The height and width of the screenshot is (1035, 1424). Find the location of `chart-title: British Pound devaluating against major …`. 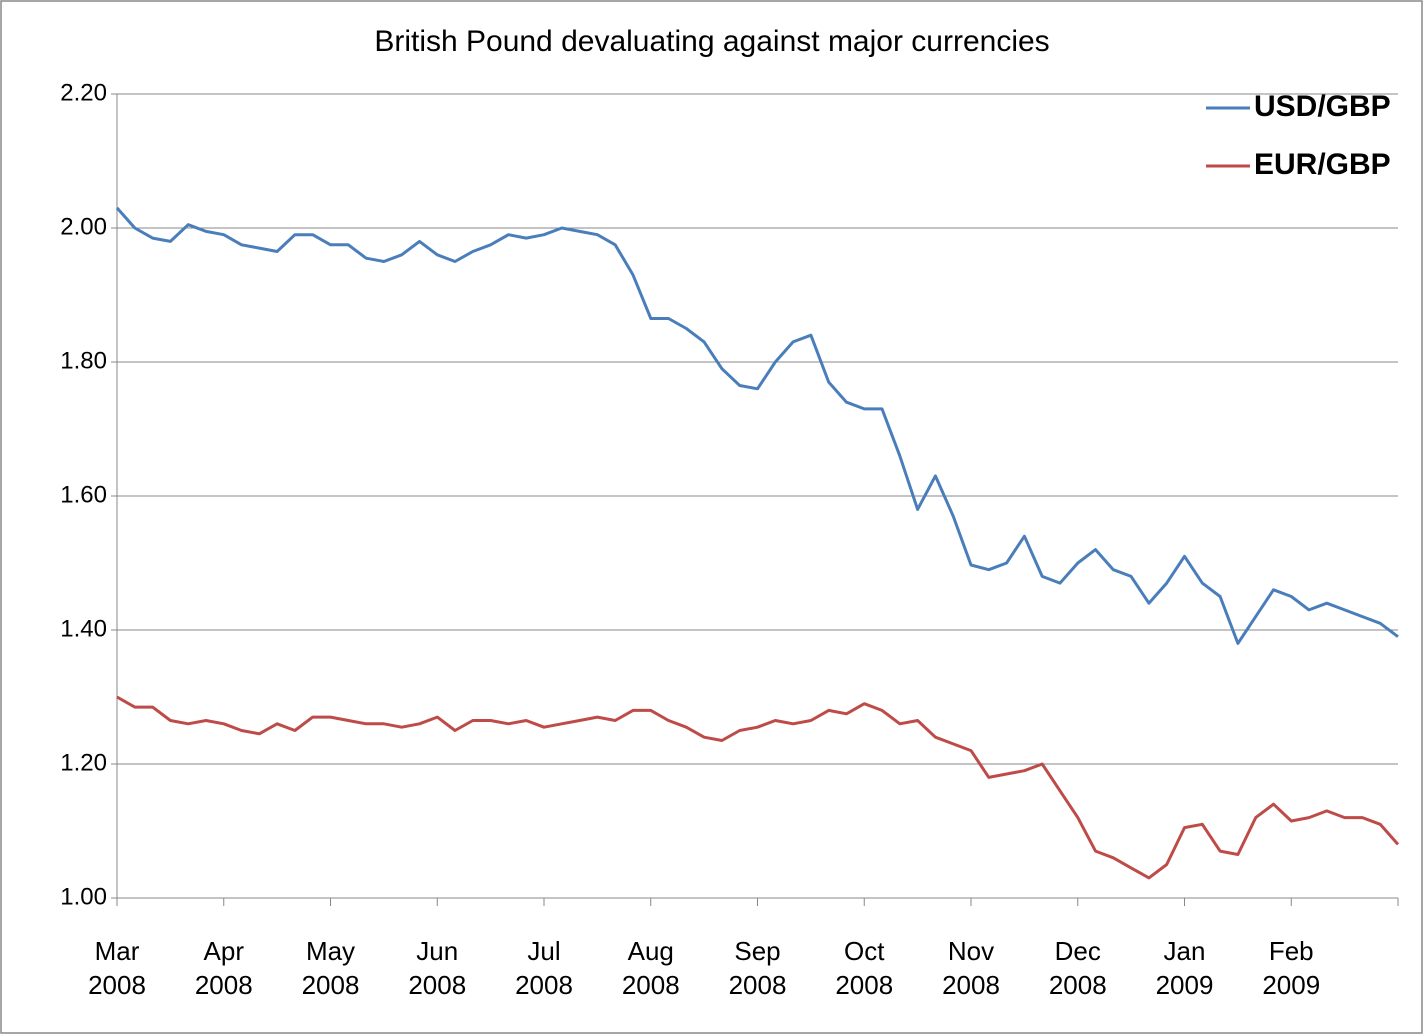

chart-title: British Pound devaluating against major … is located at coordinates (711, 41).